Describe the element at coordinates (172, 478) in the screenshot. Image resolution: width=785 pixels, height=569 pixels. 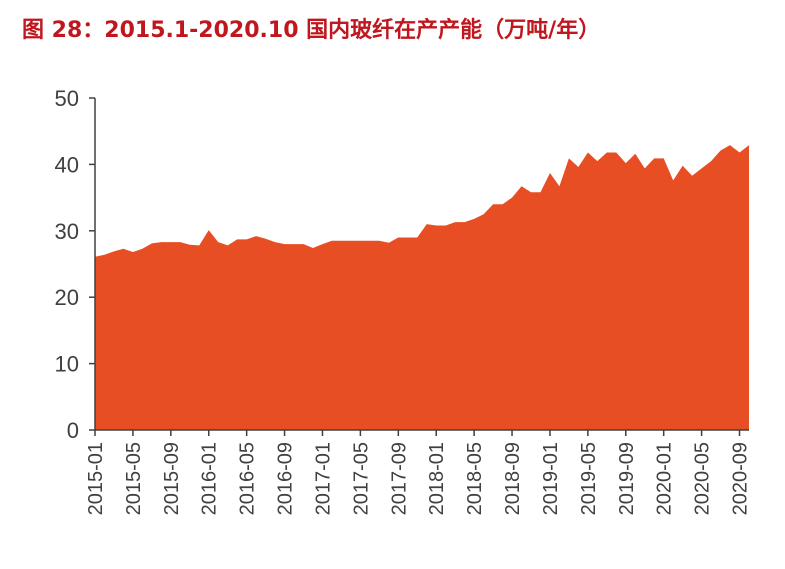
I see `x-tick-label: 2015-09` at that location.